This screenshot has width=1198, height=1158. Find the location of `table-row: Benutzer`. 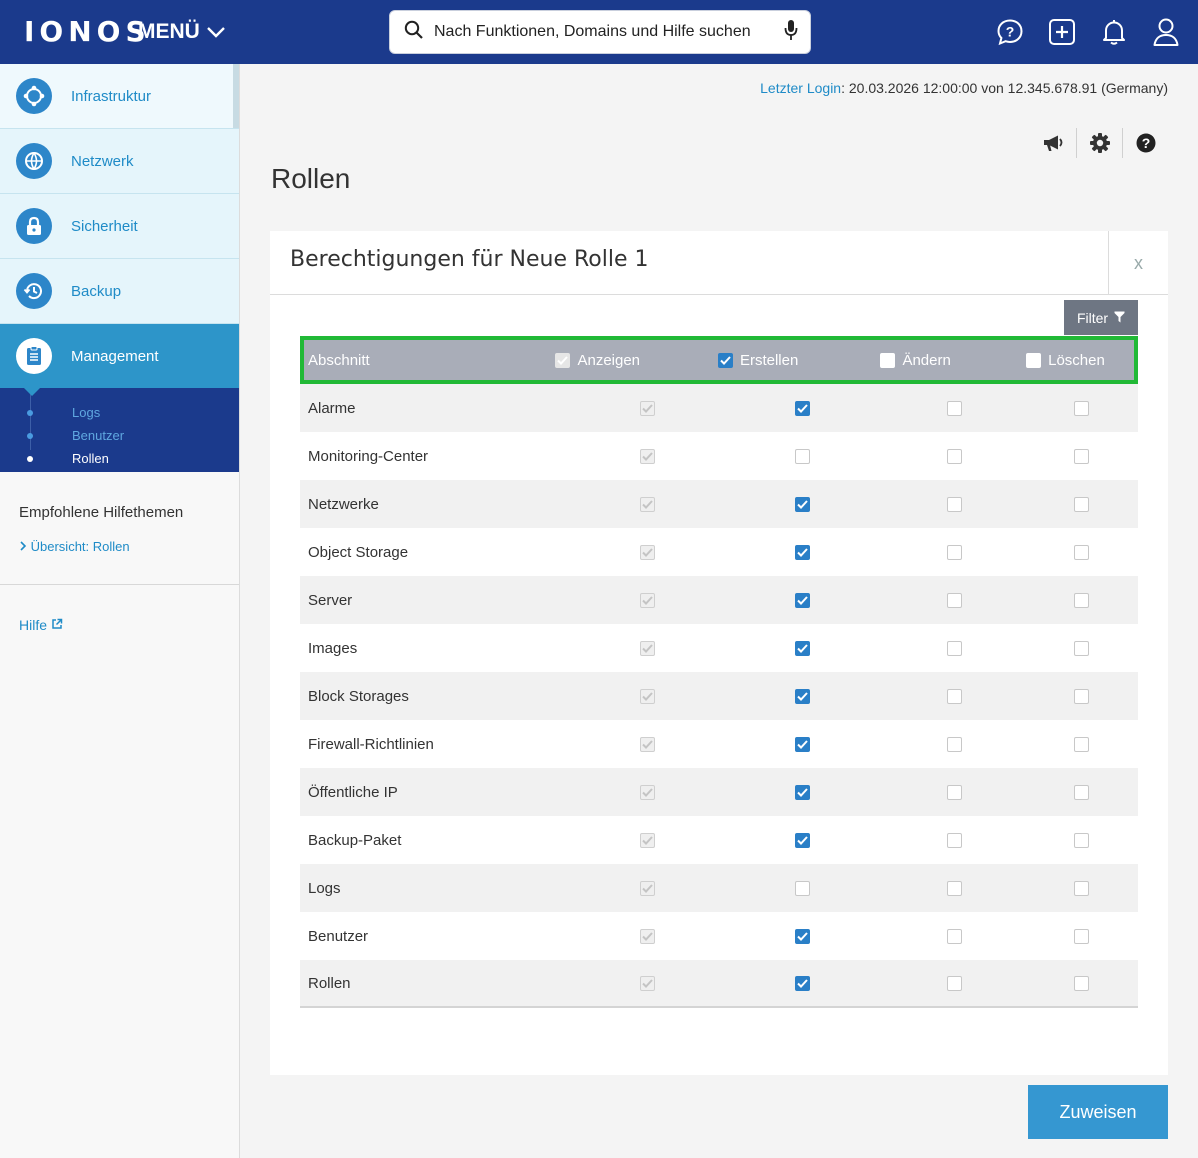

table-row: Benutzer is located at coordinates (719, 936).